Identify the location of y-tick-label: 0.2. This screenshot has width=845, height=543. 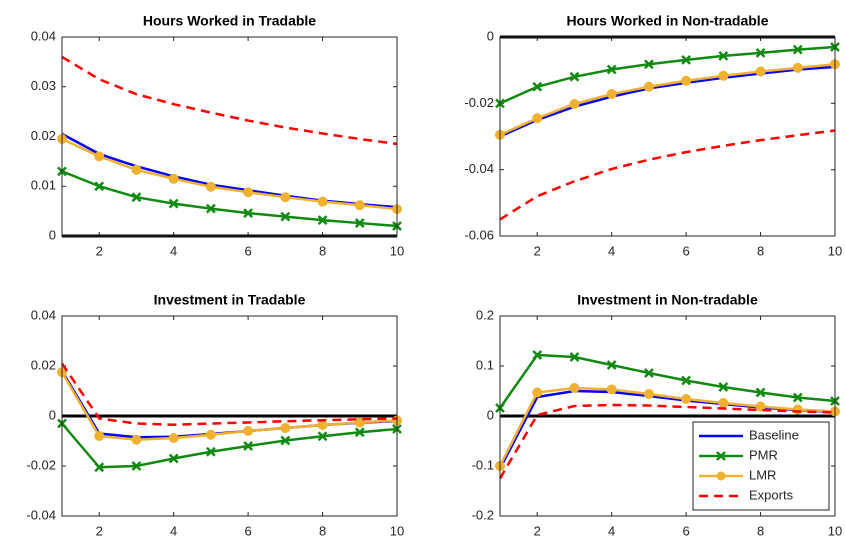
(485, 314).